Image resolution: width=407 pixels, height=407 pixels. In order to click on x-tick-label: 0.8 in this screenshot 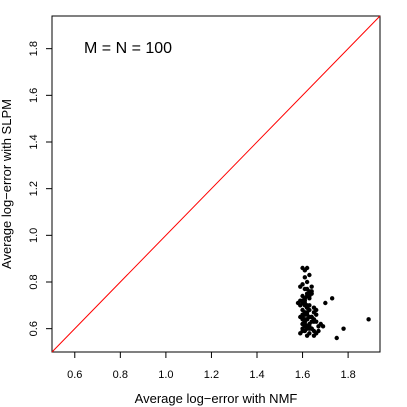, I will do `click(120, 375)`.